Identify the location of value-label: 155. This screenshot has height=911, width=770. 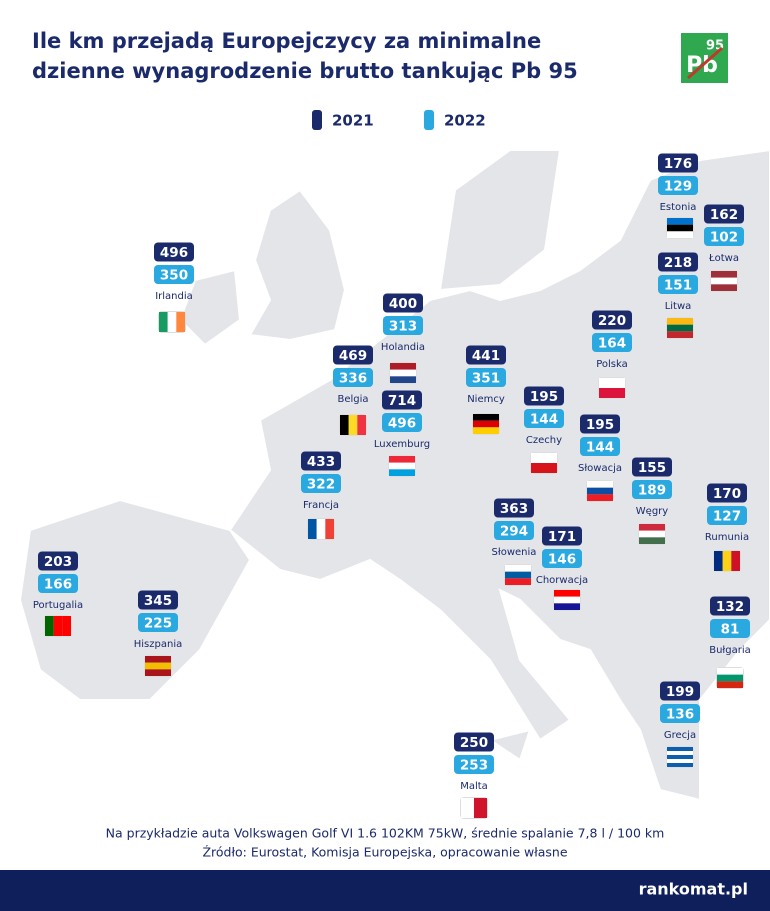
(652, 468).